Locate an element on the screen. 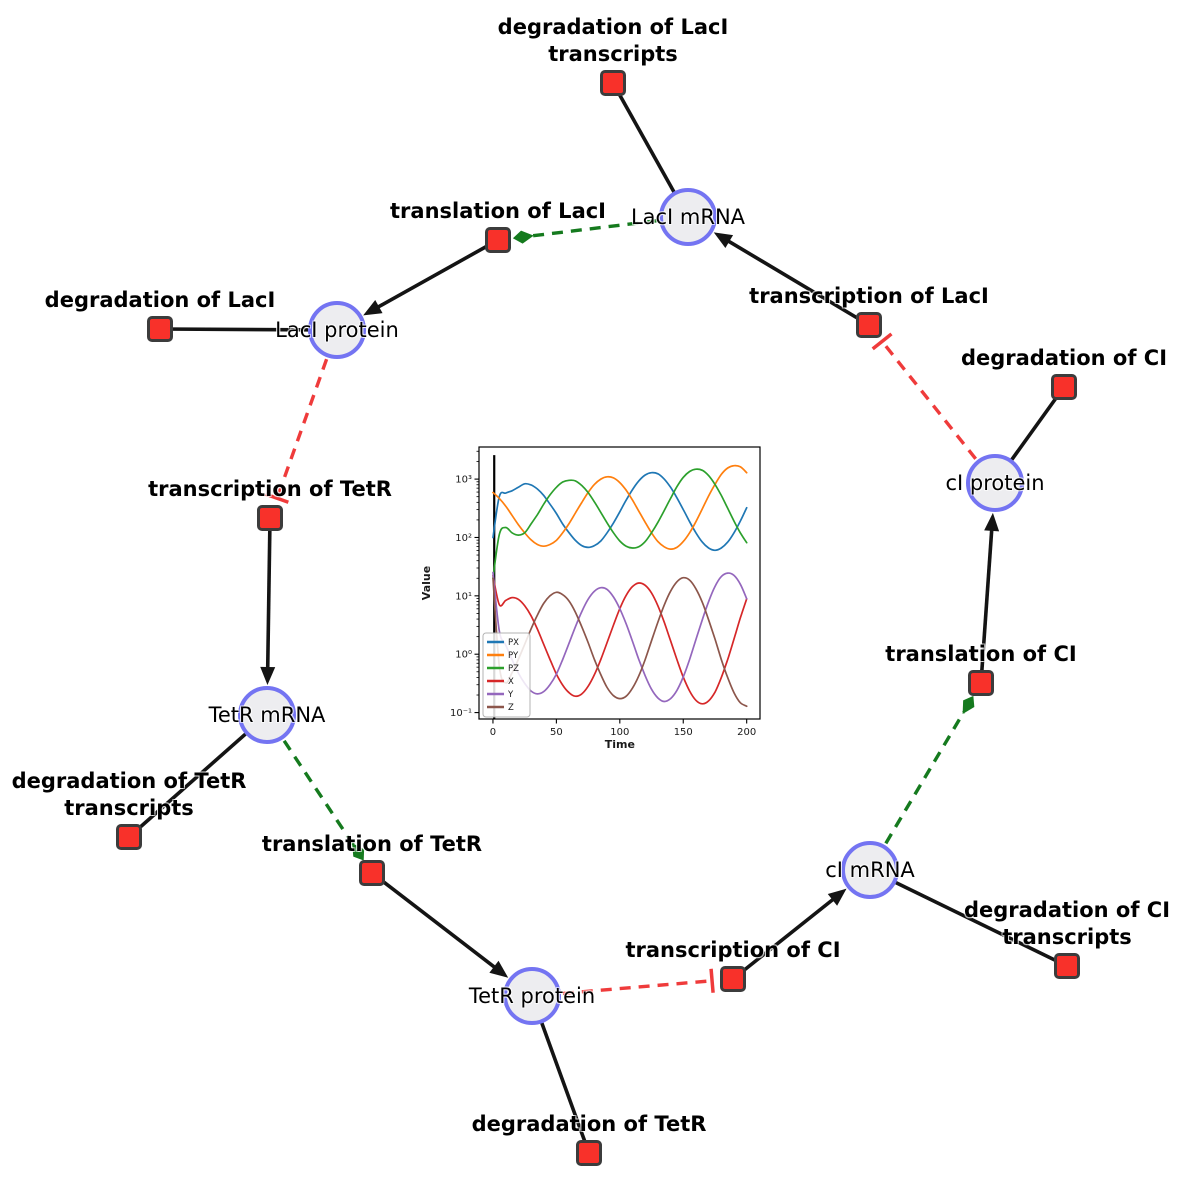 The height and width of the screenshot is (1200, 1189). reaction-label-line: translation of TetR is located at coordinates (372, 844).